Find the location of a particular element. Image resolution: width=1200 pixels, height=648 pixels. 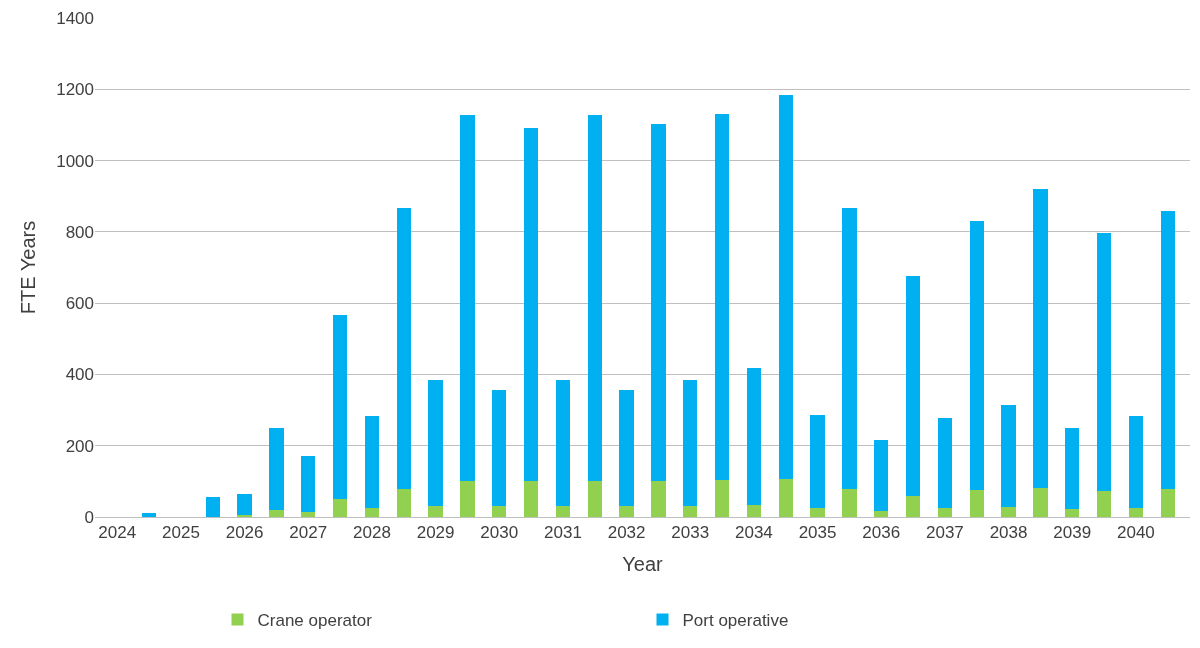

legend-label: Port operative is located at coordinates (735, 621).